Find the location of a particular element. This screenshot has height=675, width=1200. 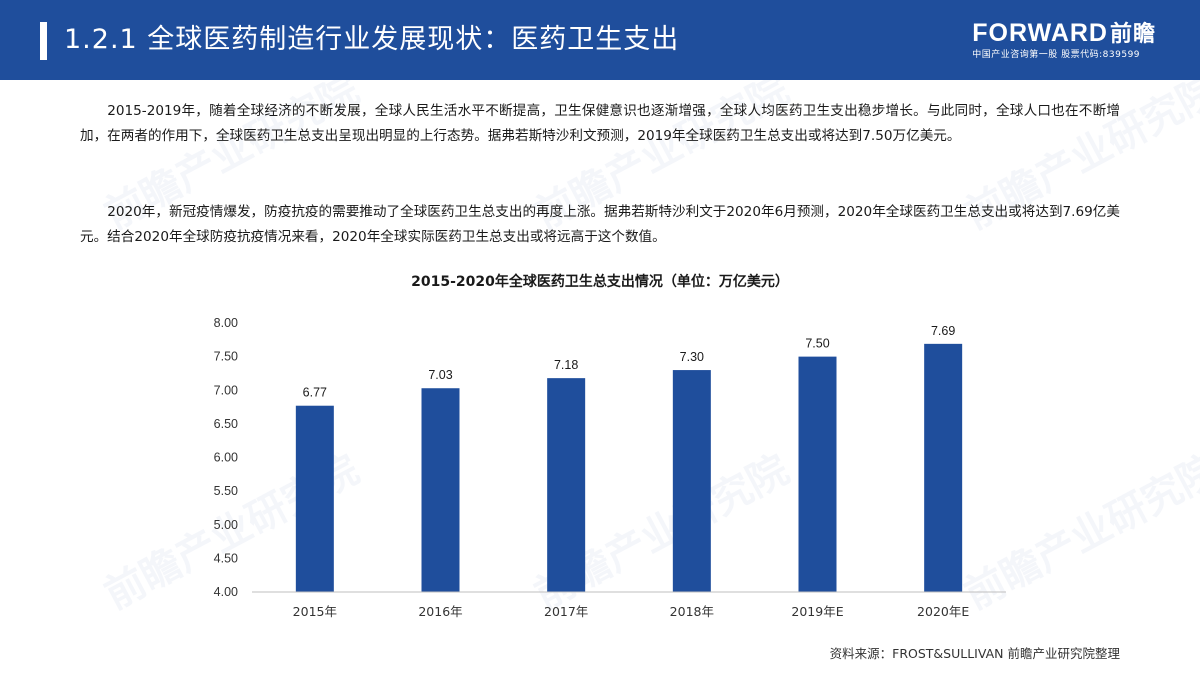

logo-brand: FORWARD前瞻 is located at coordinates (1064, 34).